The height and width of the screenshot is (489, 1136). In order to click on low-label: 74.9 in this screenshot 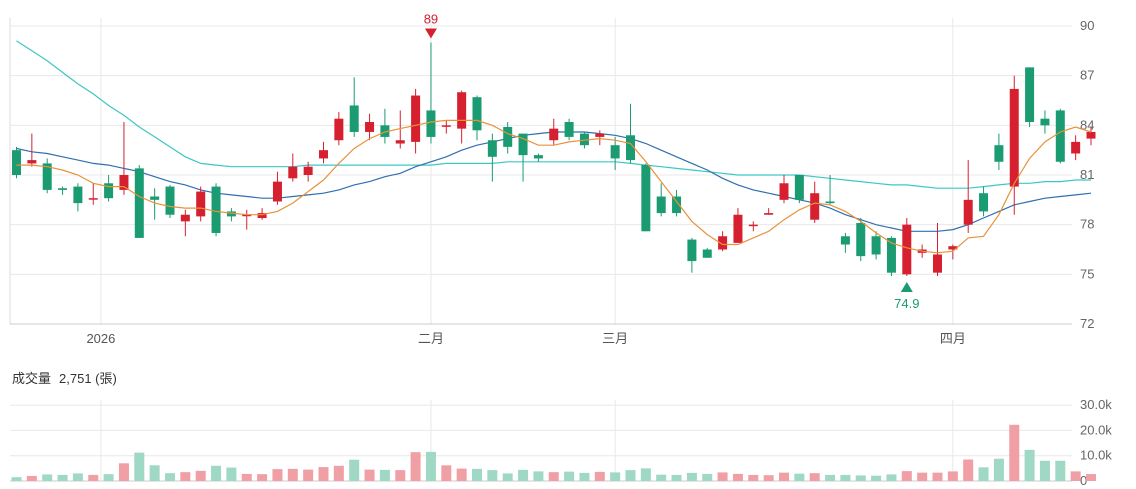, I will do `click(906, 303)`.